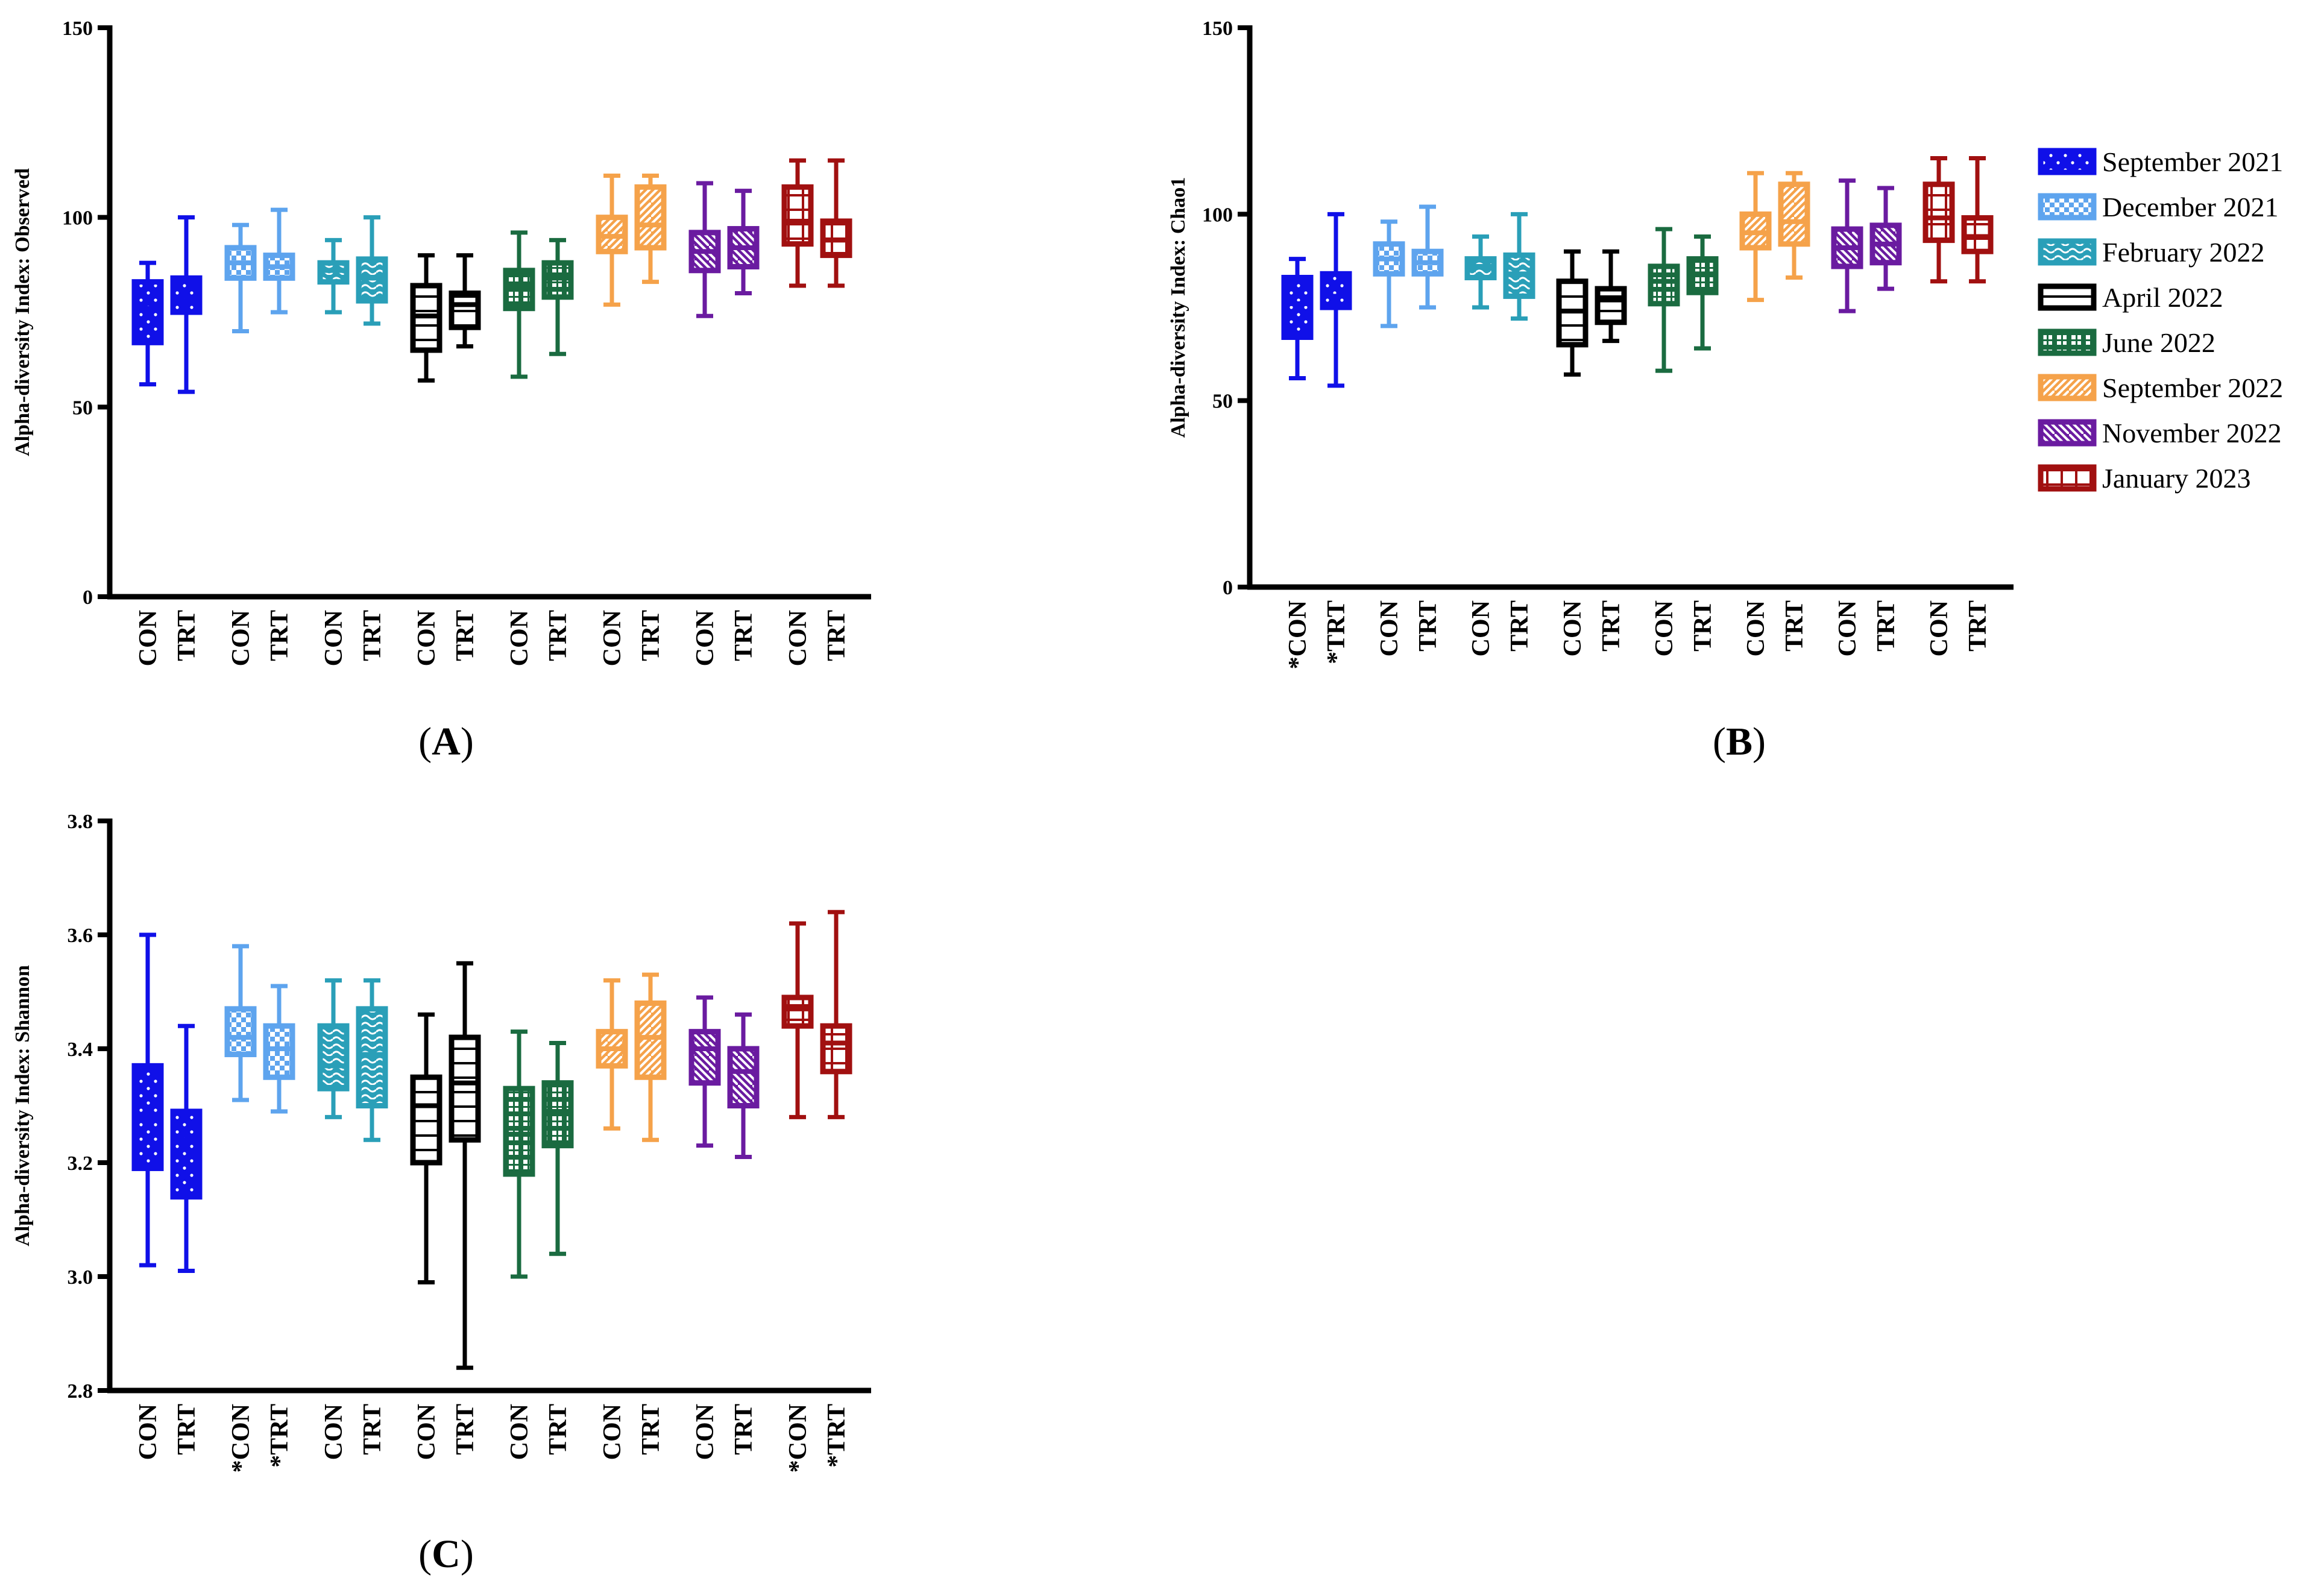 This screenshot has height=1590, width=2324. Describe the element at coordinates (1739, 742) in the screenshot. I see `panel-label: (B)` at that location.